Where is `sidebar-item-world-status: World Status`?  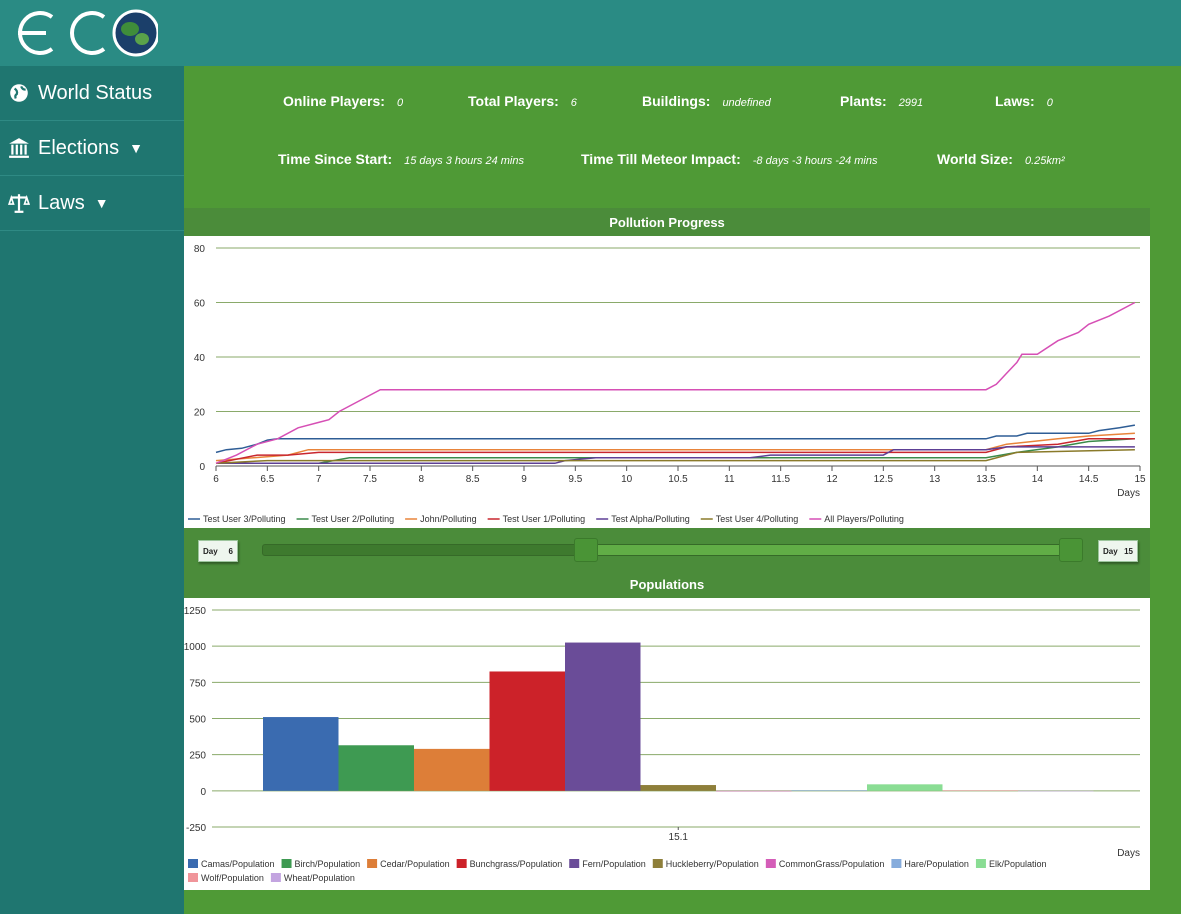 sidebar-item-world-status: World Status is located at coordinates (92, 93).